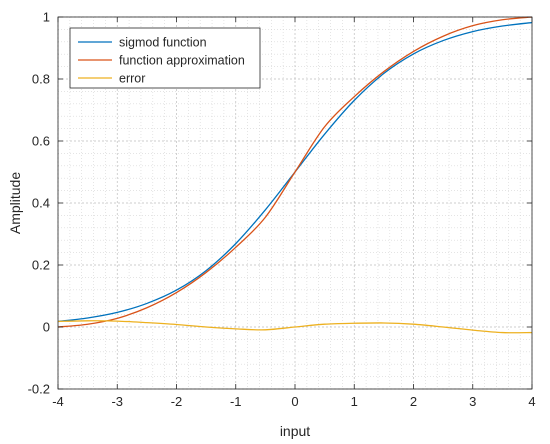  I want to click on x-axis-label: input, so click(295, 431).